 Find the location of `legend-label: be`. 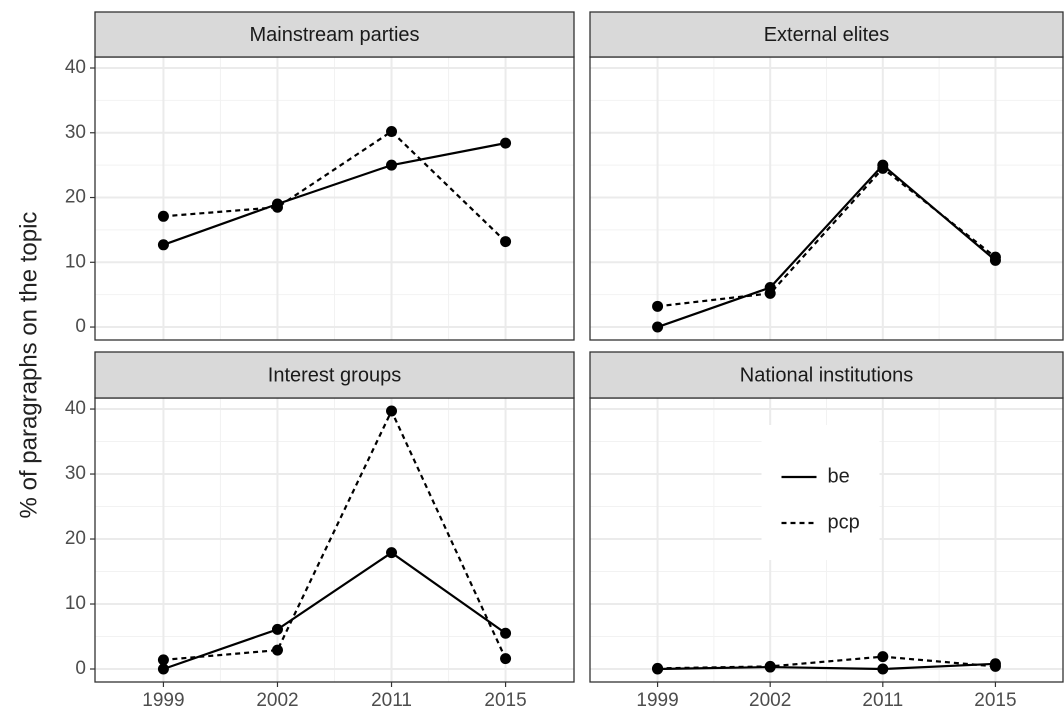

legend-label: be is located at coordinates (839, 476).